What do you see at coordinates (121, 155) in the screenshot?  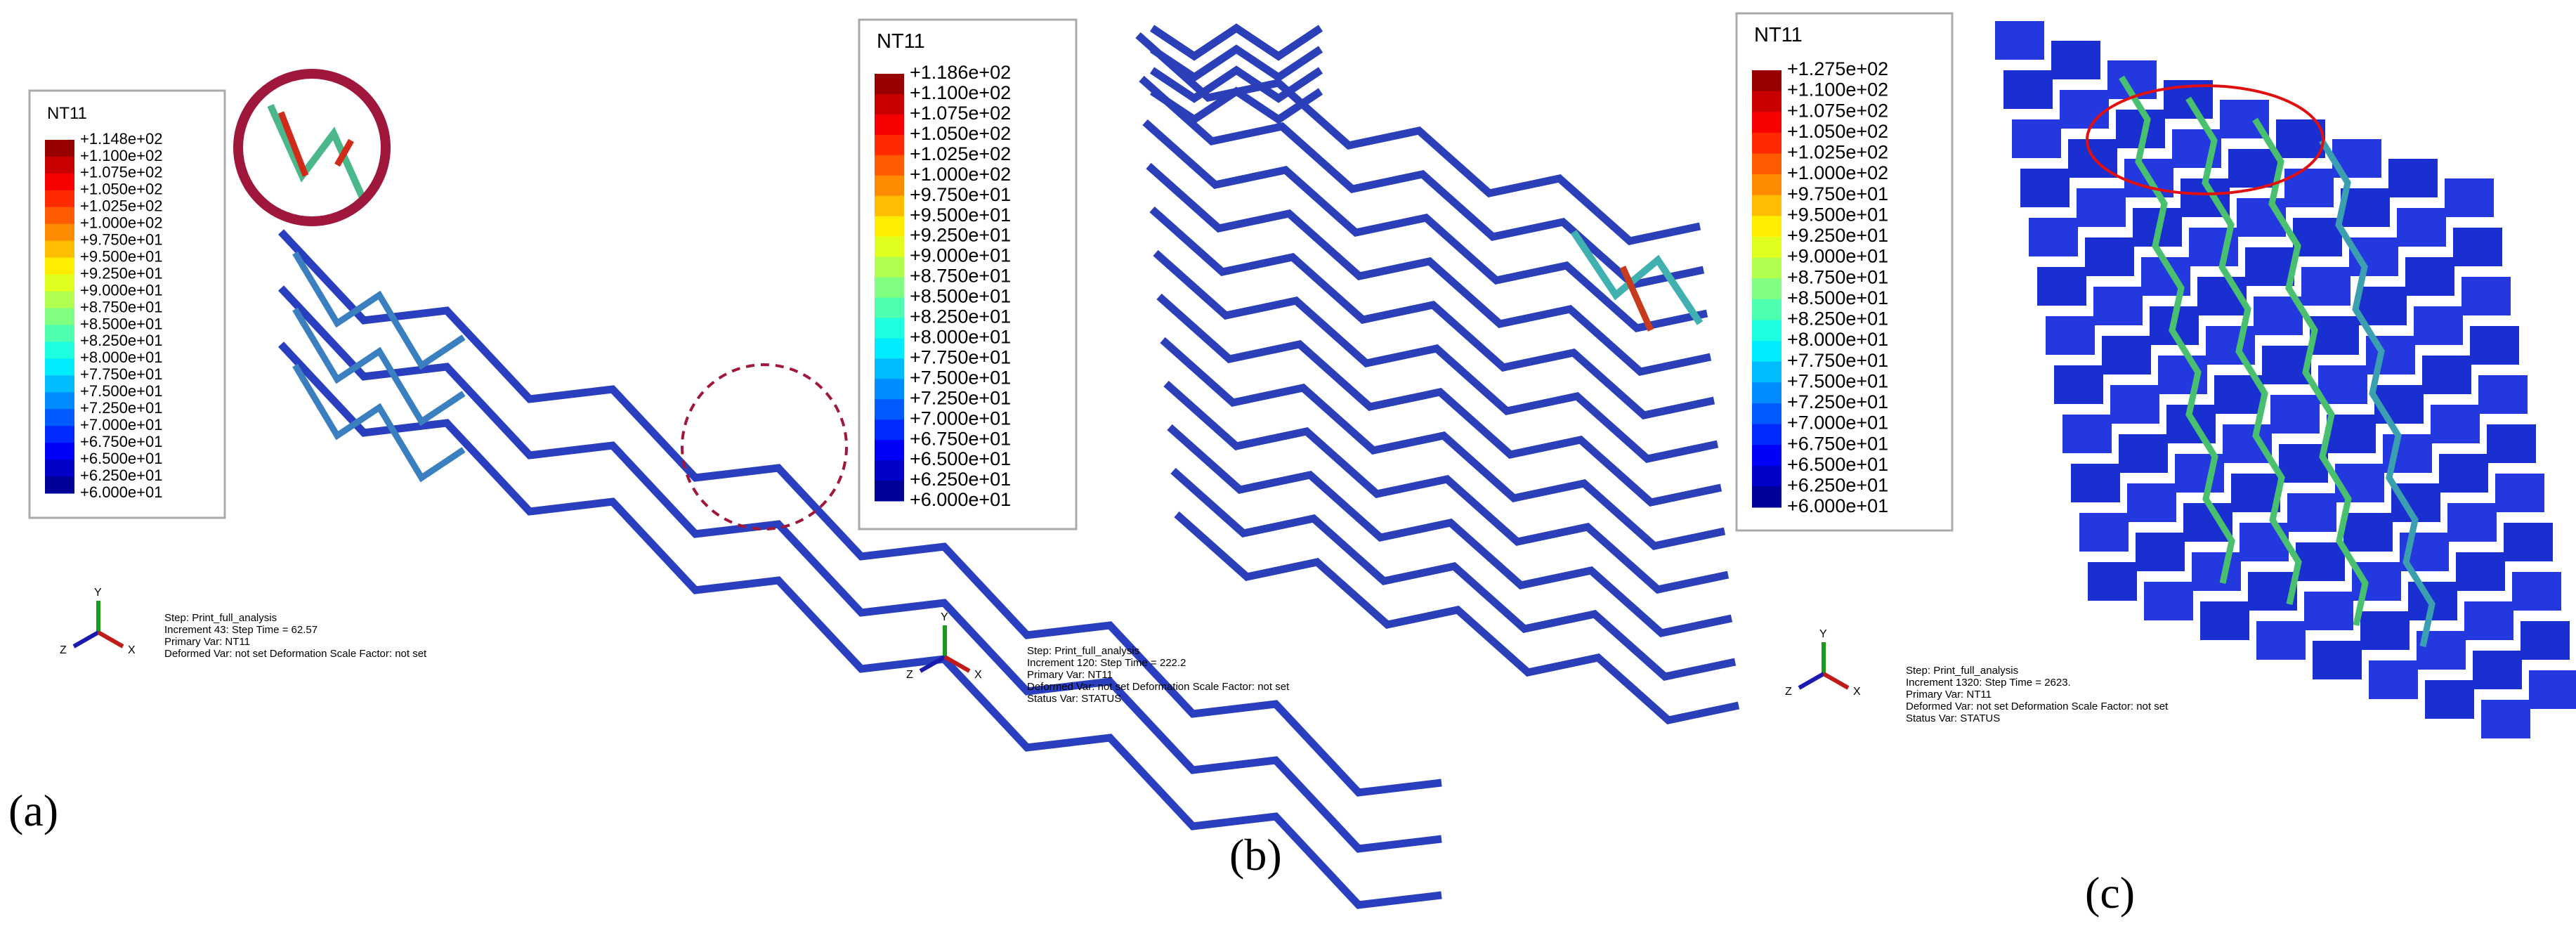 I see `legend-label: +1.100e+02` at bounding box center [121, 155].